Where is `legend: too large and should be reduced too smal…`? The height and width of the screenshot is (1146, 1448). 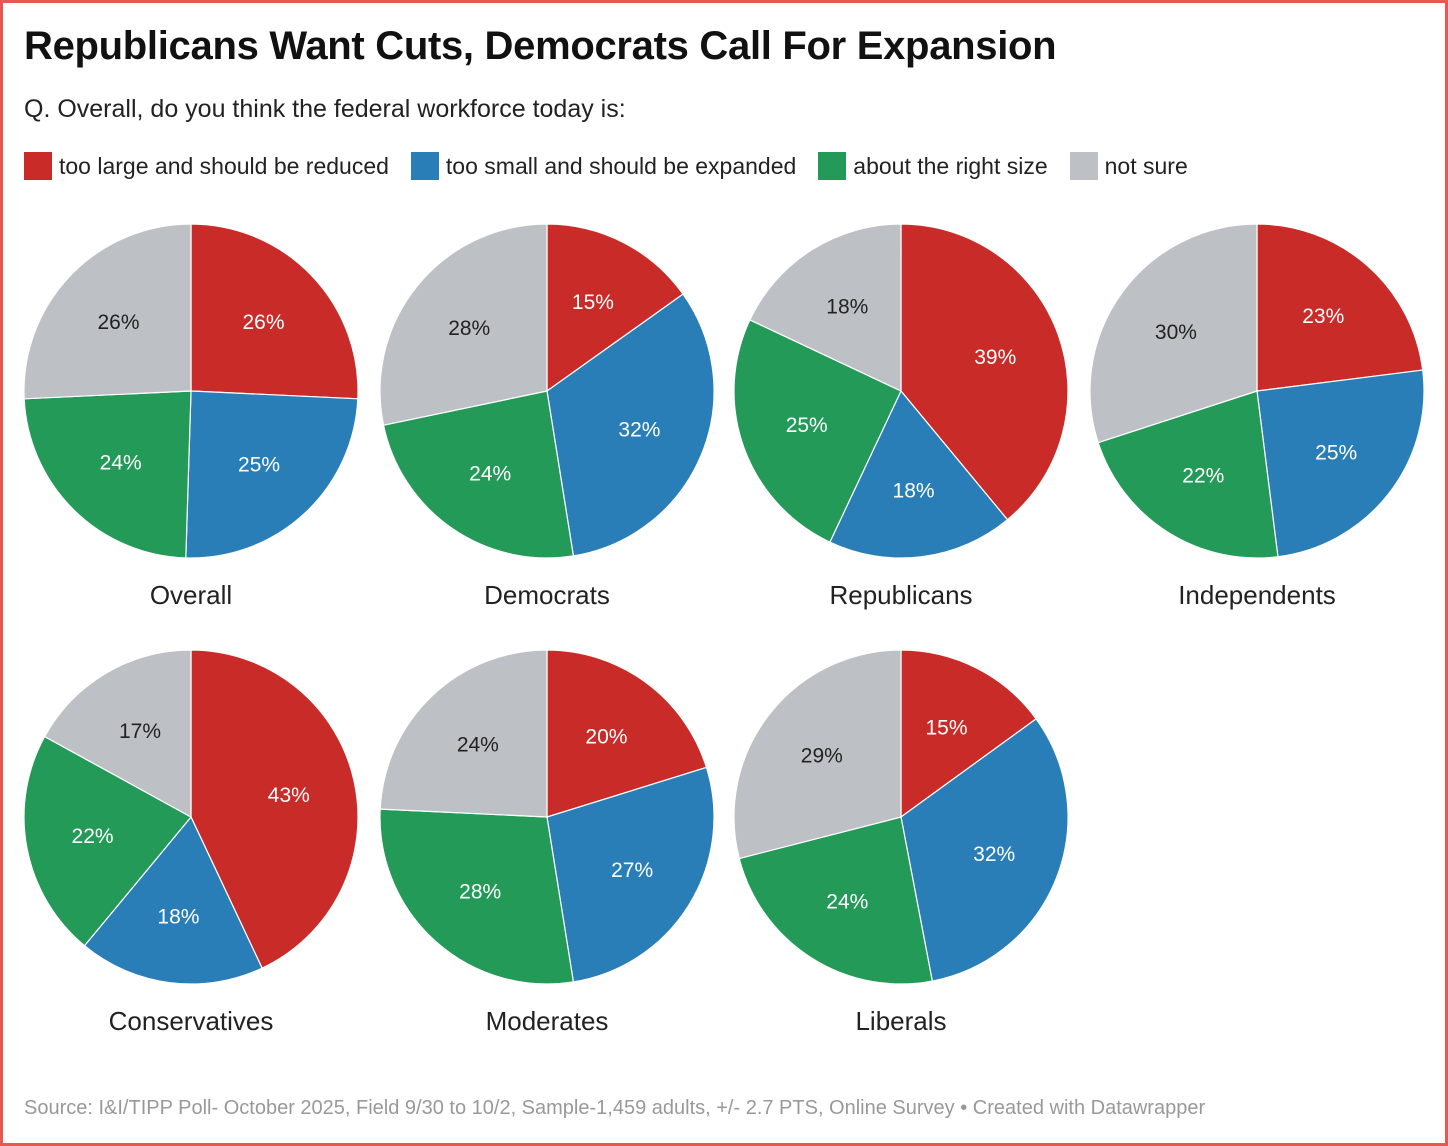
legend: too large and should be reduced too smal… is located at coordinates (617, 166).